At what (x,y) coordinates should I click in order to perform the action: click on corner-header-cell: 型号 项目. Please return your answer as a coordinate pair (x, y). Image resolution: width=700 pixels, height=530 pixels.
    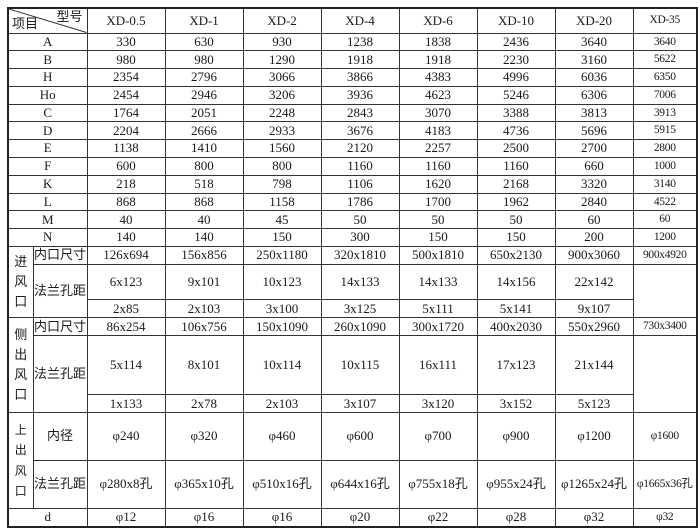
    Looking at the image, I should click on (47, 20).